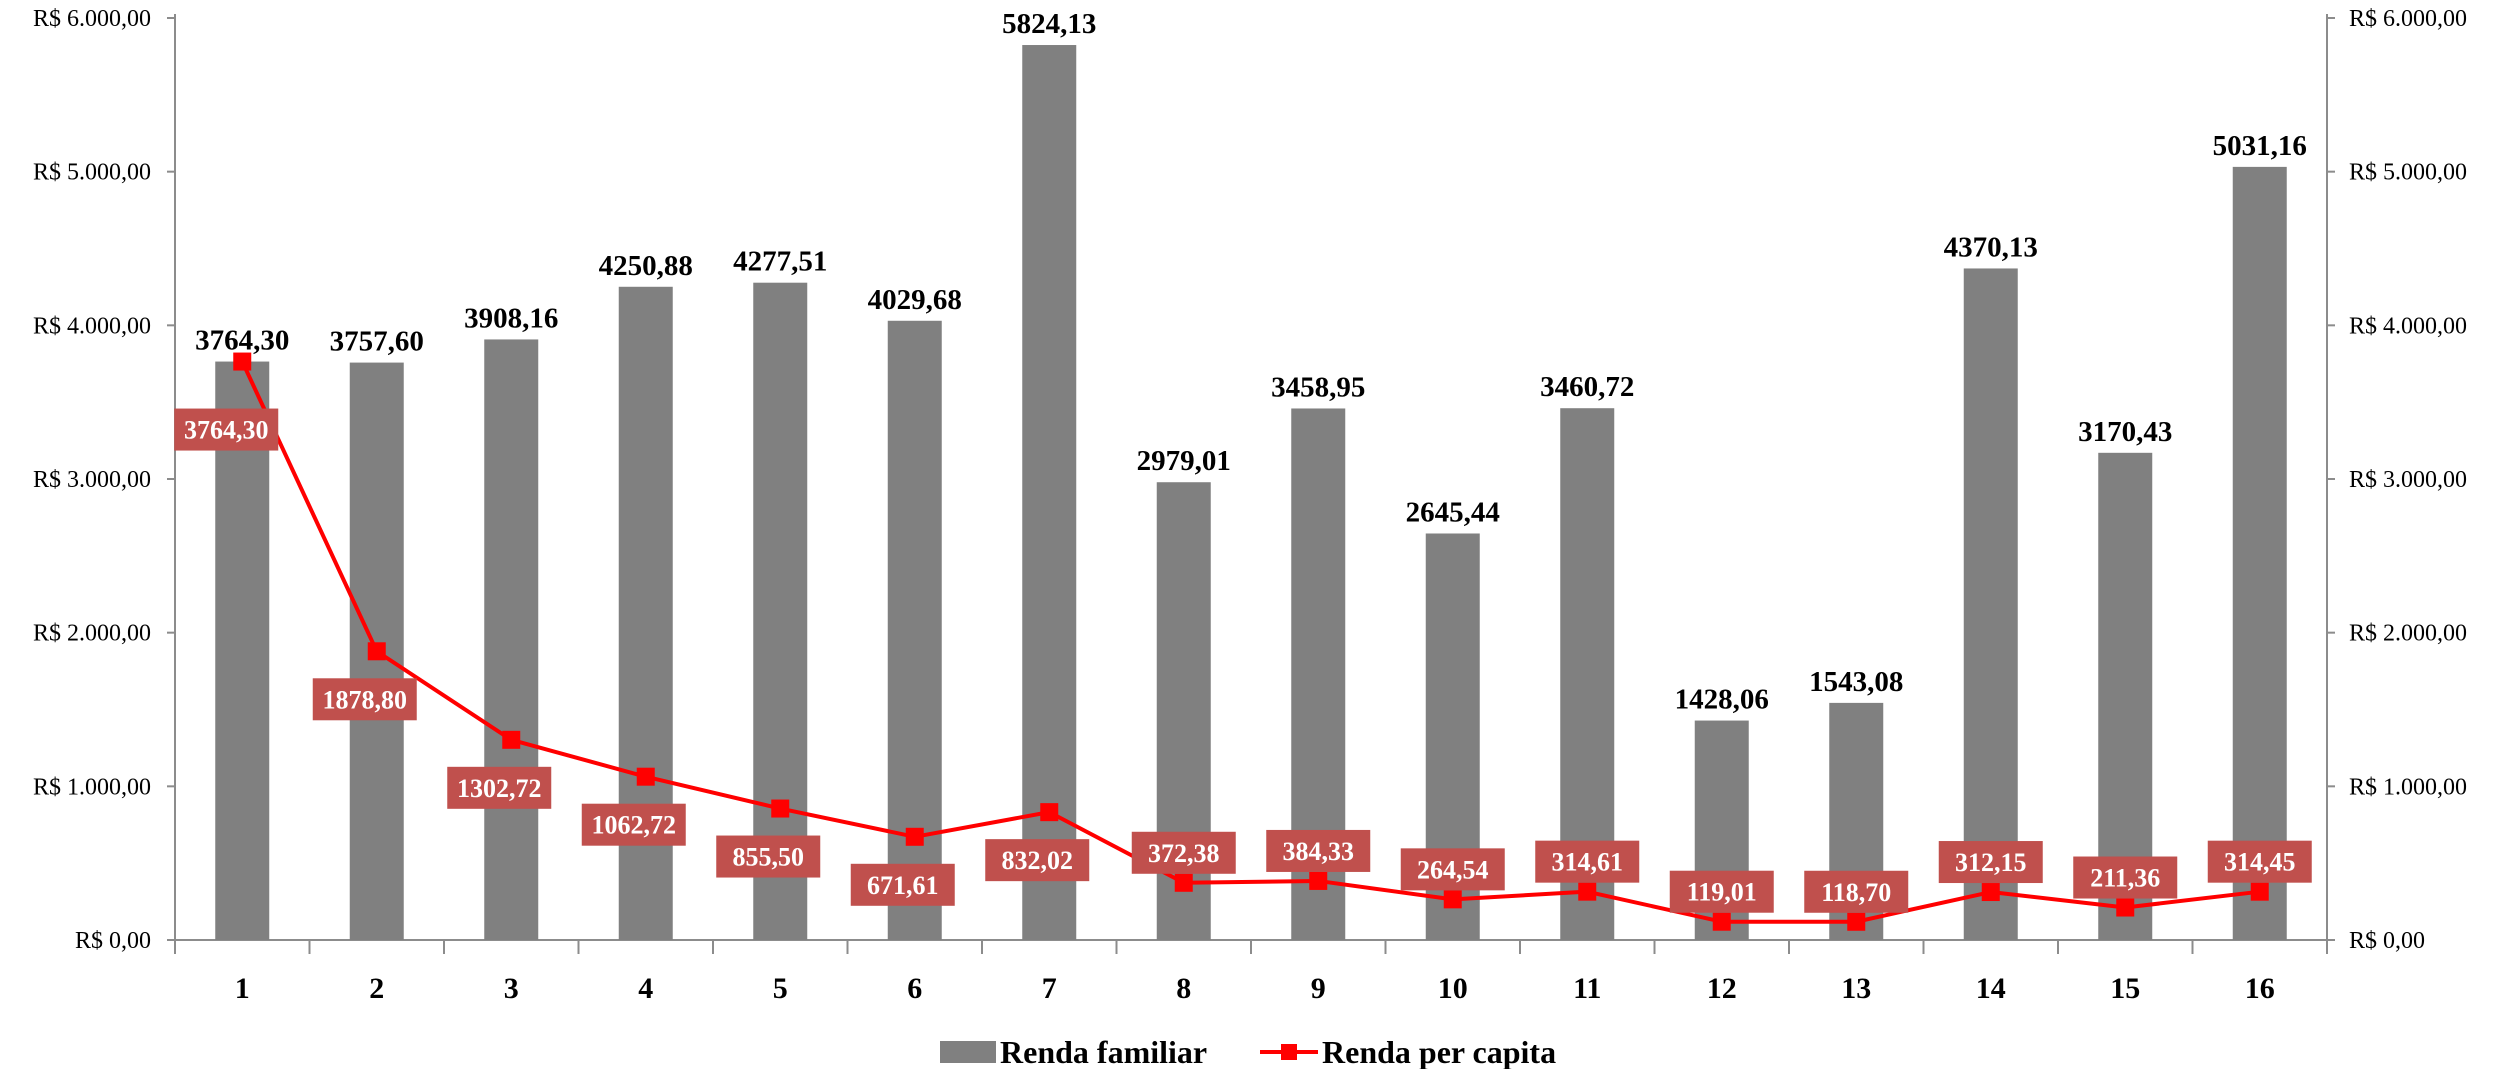 This screenshot has height=1069, width=2496. I want to click on line-data-label: 264,54, so click(1453, 869).